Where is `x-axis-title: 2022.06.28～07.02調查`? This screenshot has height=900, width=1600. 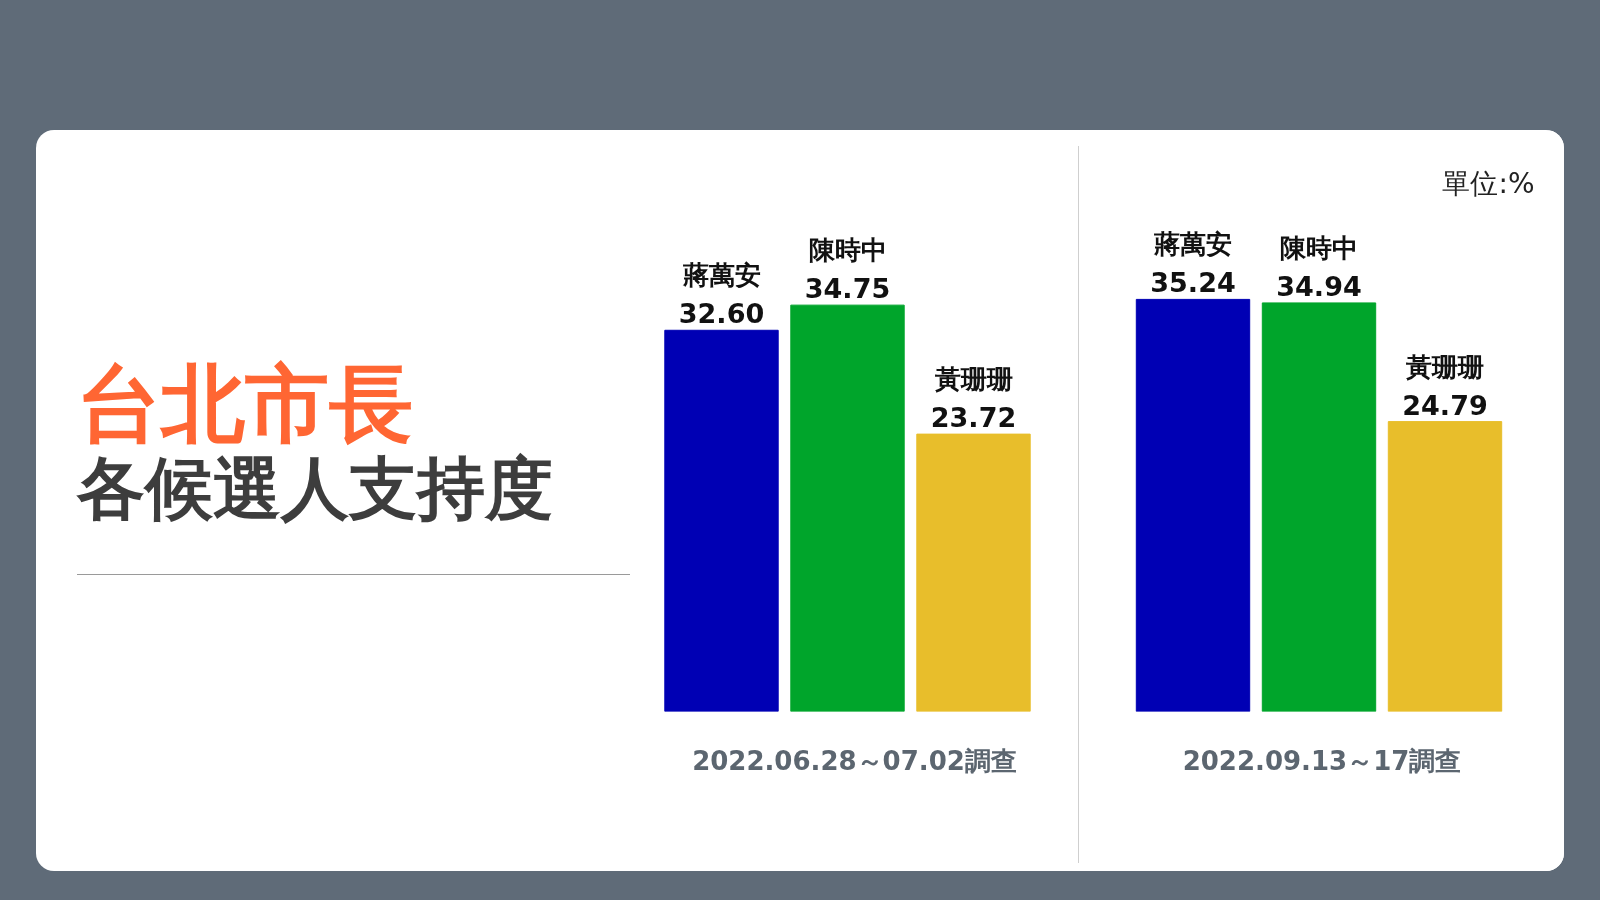
x-axis-title: 2022.06.28～07.02調查 is located at coordinates (854, 760).